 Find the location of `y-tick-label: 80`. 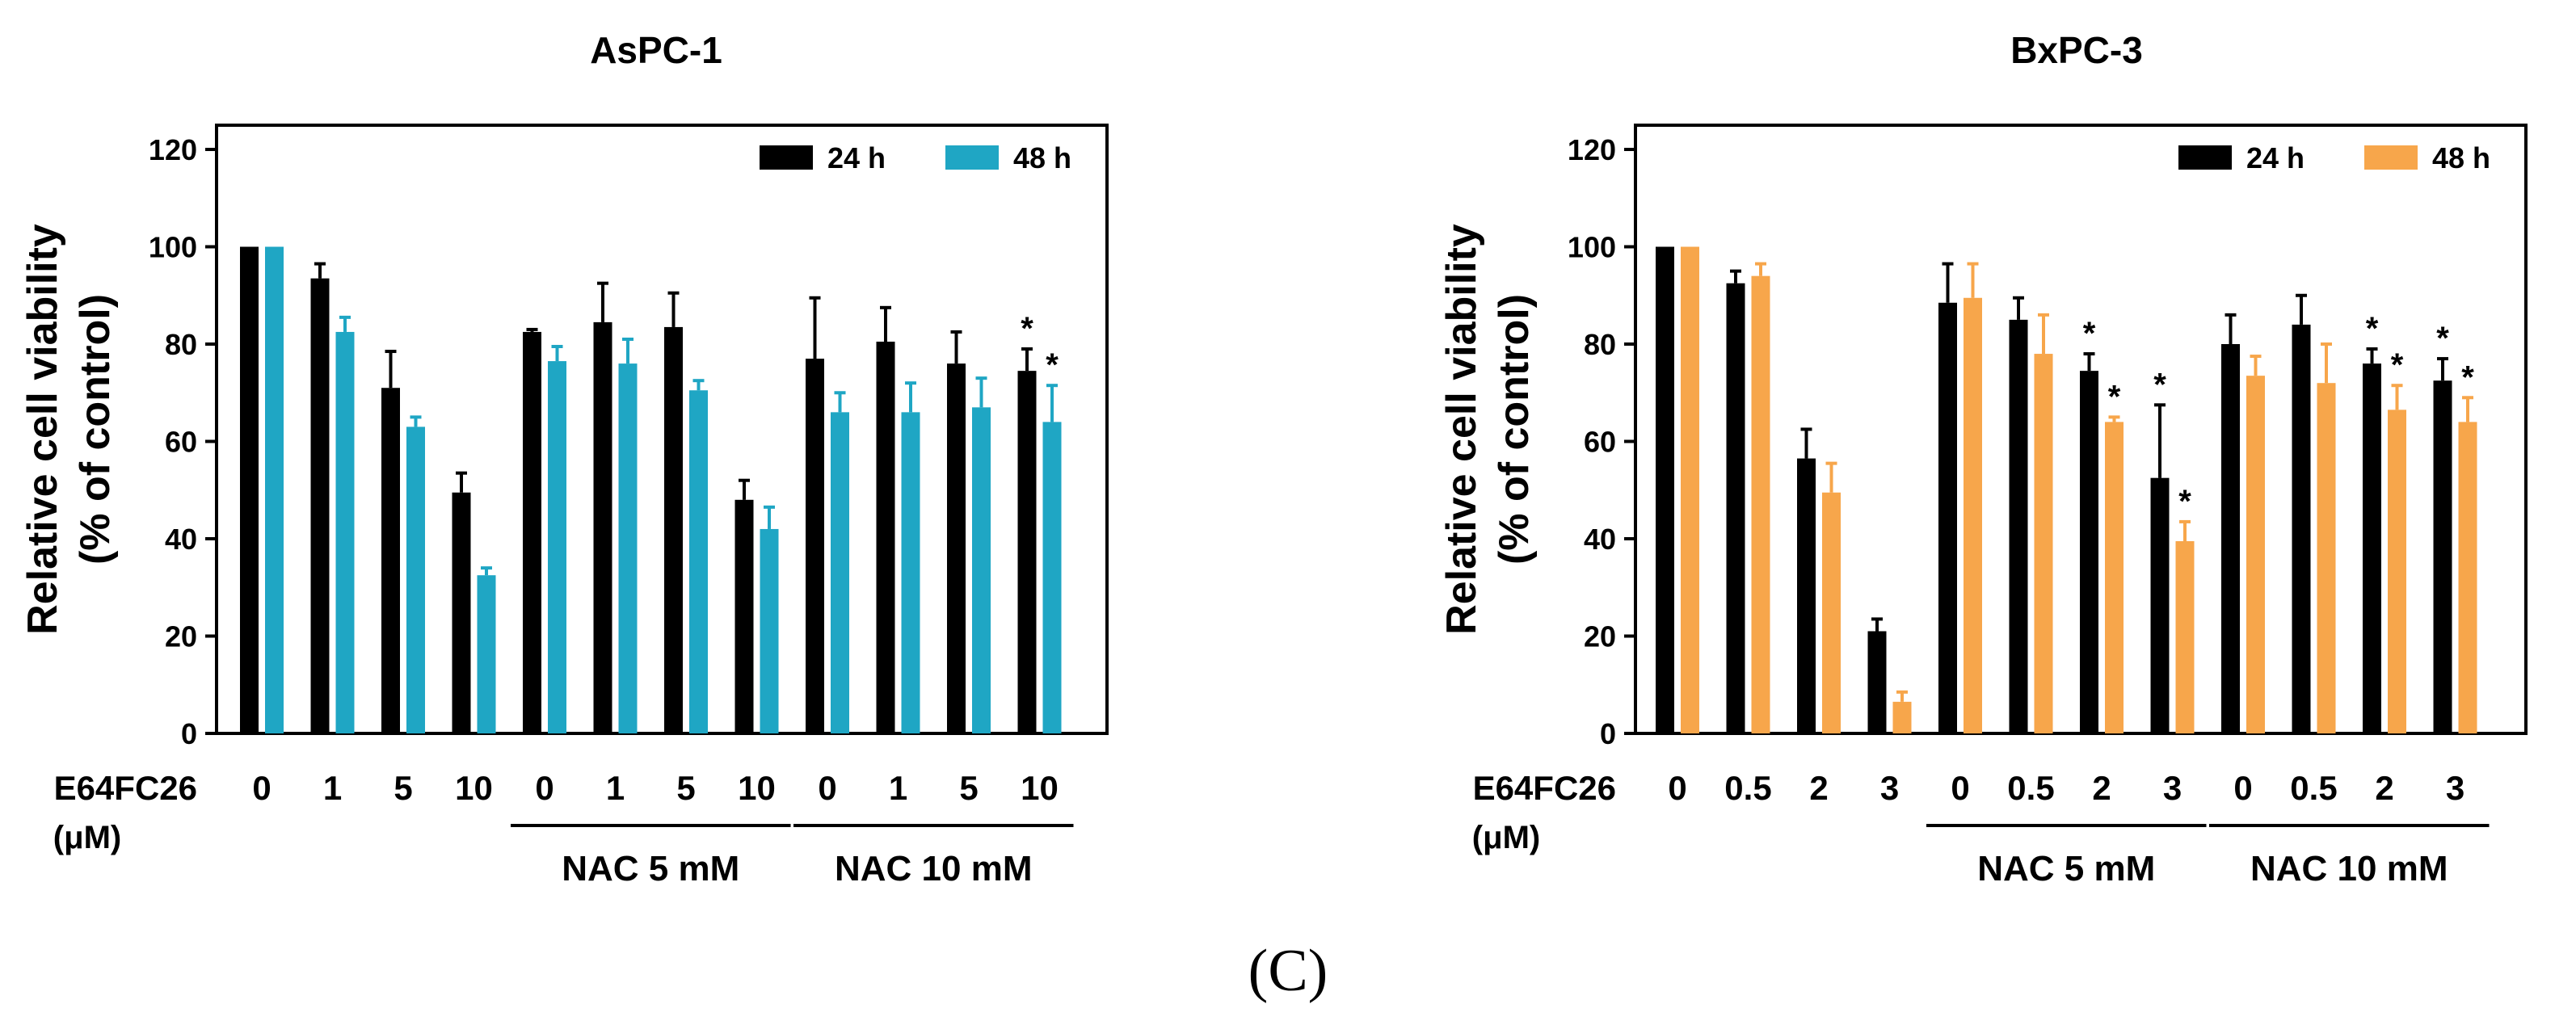

y-tick-label: 80 is located at coordinates (181, 344).